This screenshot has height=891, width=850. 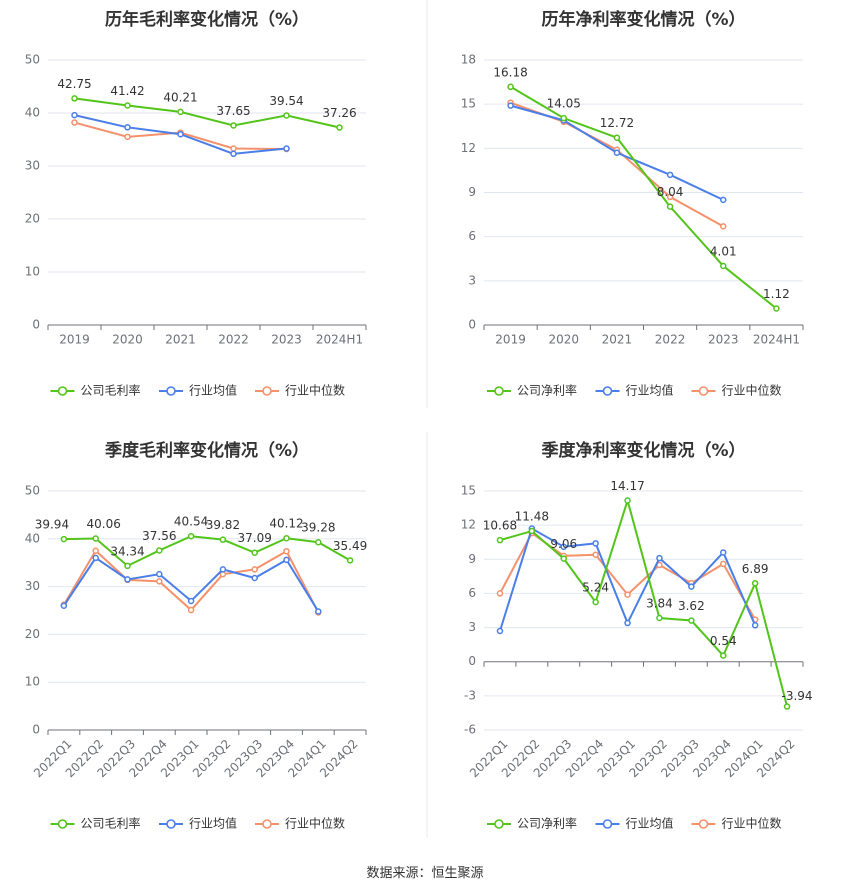 I want to click on legend: 公司净利率 行业均值 行业中位数, so click(x=634, y=823).